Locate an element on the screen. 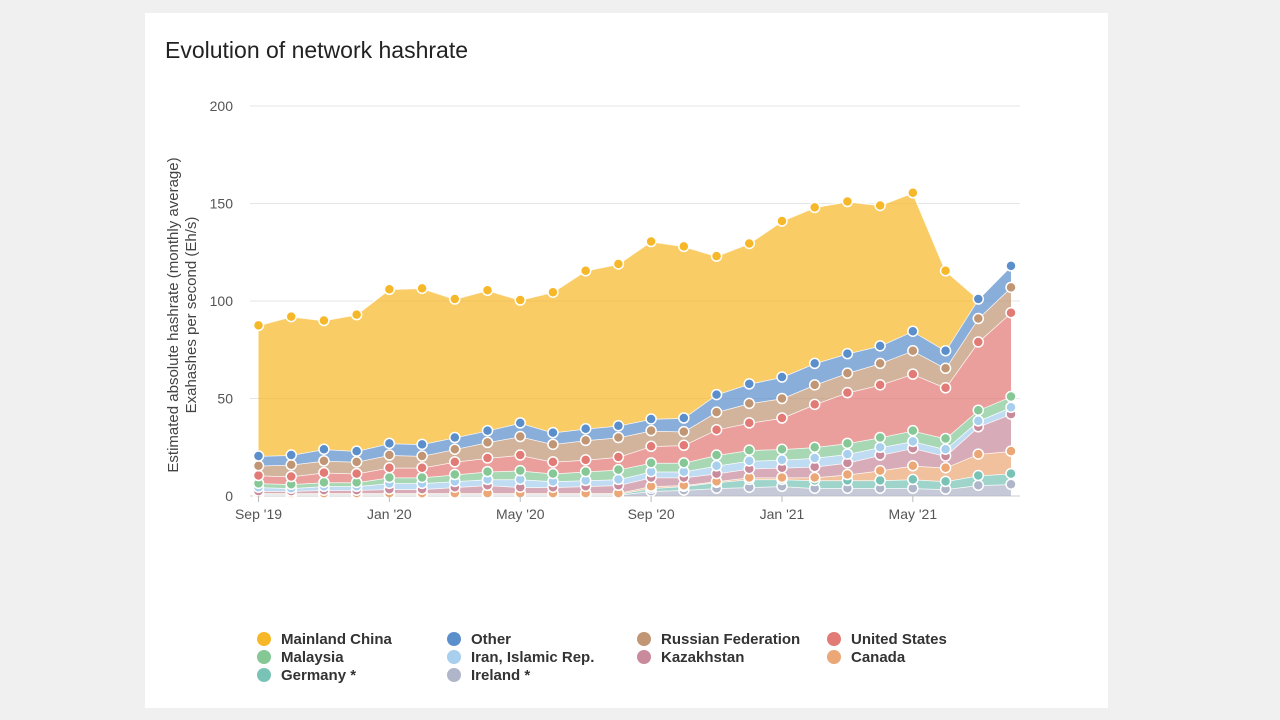 This screenshot has height=720, width=1280. legend-item: Russian Federation is located at coordinates (732, 639).